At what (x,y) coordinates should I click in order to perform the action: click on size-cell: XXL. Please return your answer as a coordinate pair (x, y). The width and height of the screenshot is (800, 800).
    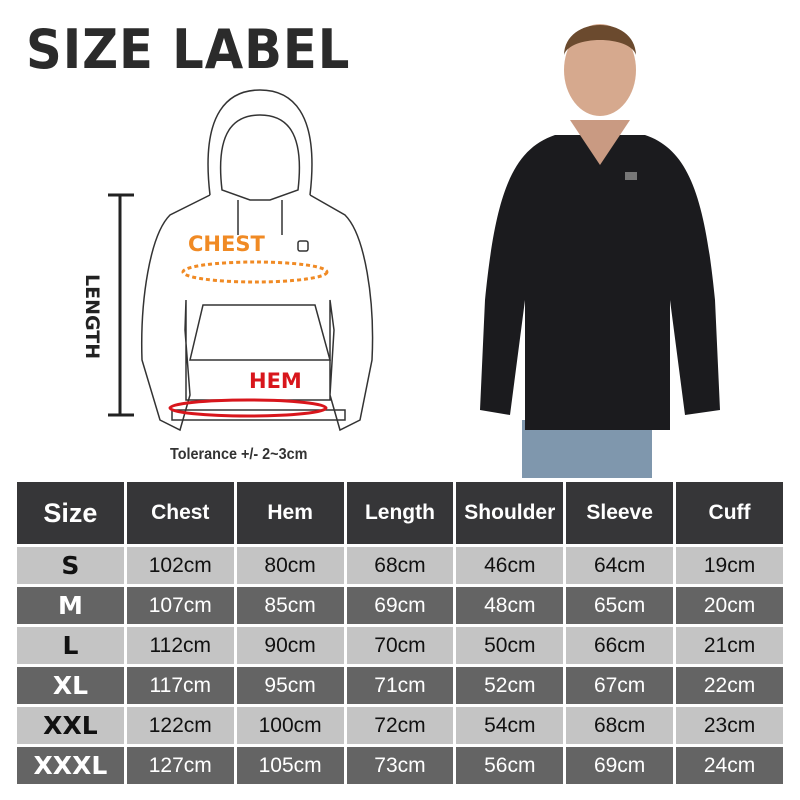
    Looking at the image, I should click on (70, 725).